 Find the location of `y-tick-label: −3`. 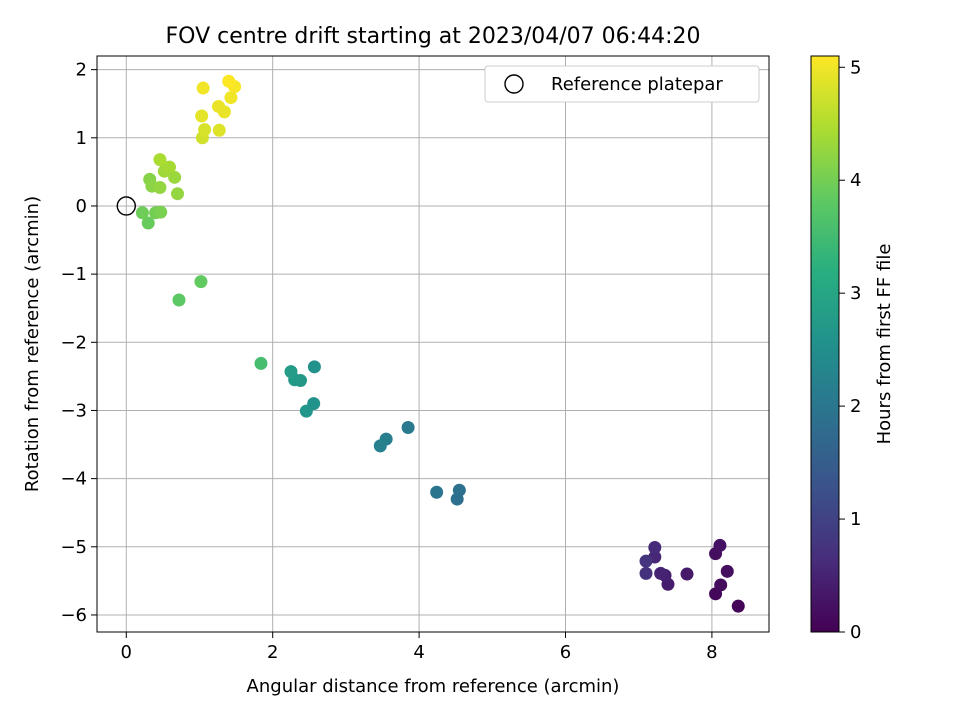

y-tick-label: −3 is located at coordinates (73, 410).